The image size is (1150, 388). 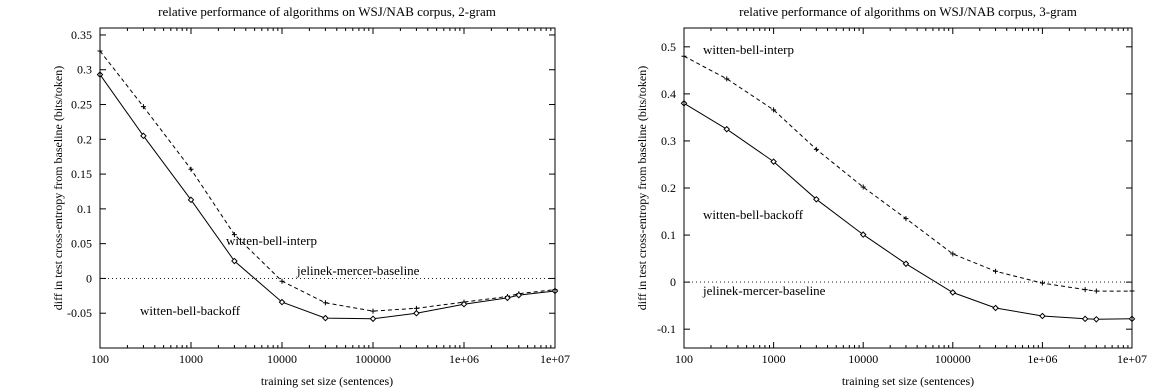 What do you see at coordinates (666, 329) in the screenshot?
I see `y-tick-label: -0.1` at bounding box center [666, 329].